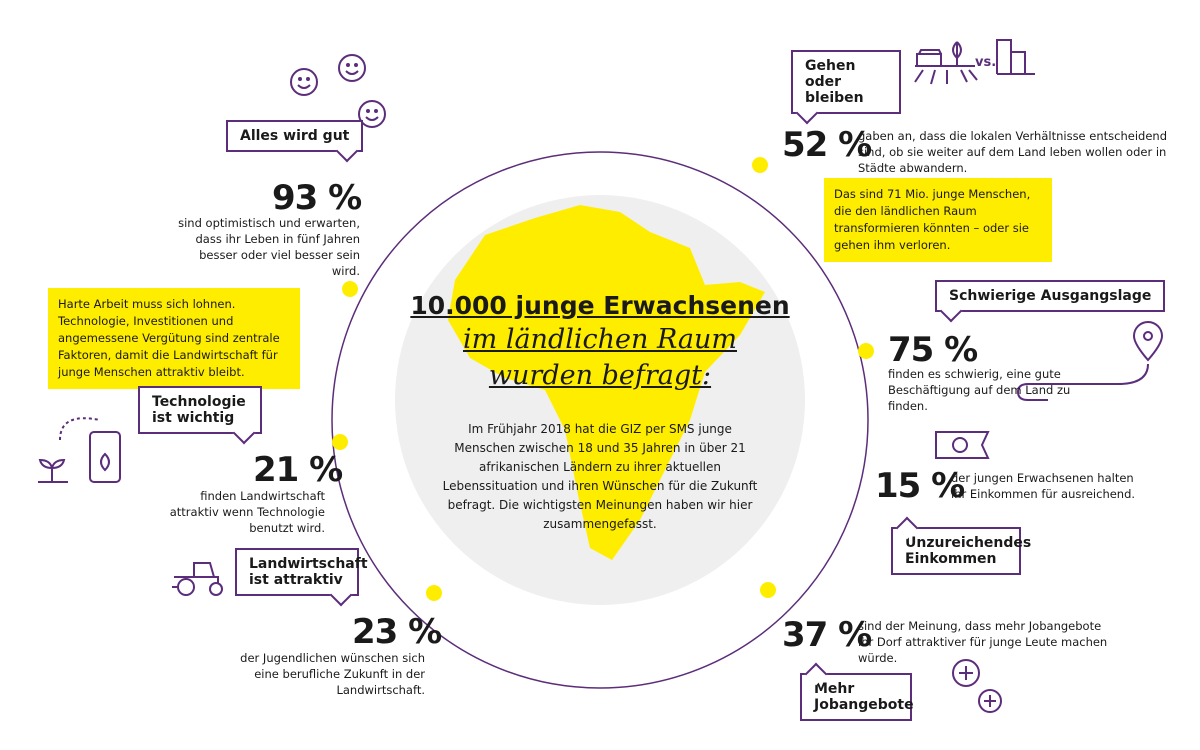  I want to click on field-vs-city-icon, so click(974, 62).